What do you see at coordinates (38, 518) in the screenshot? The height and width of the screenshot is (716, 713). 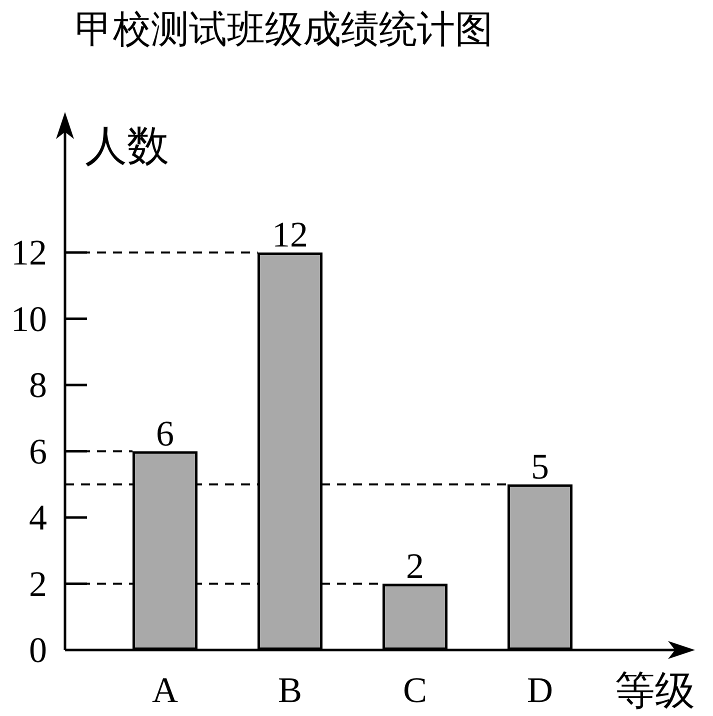 I see `y-tick-label: 4` at bounding box center [38, 518].